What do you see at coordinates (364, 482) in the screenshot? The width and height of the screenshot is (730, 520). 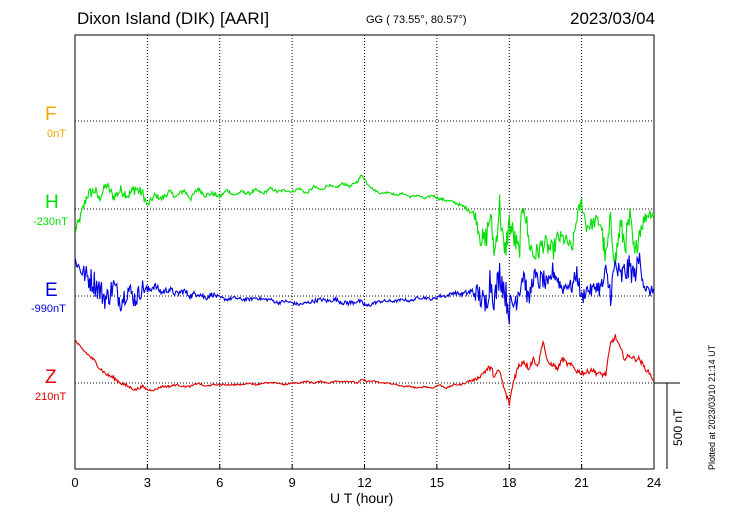 I see `x-tick-label: 12` at bounding box center [364, 482].